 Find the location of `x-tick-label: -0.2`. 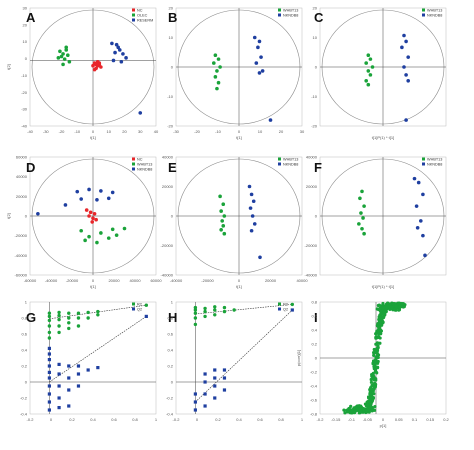

x-tick-label: -0.2 is located at coordinates (31, 419).